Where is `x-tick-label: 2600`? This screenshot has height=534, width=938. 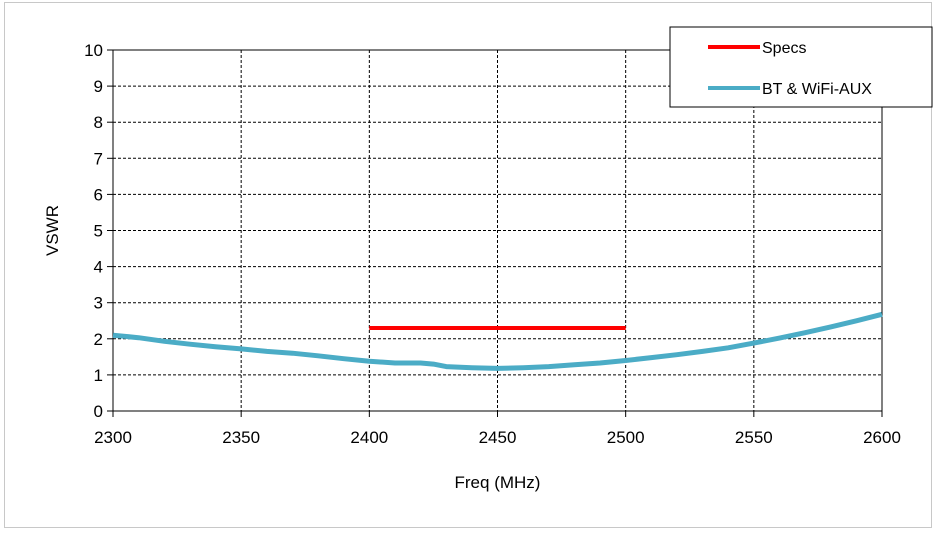 x-tick-label: 2600 is located at coordinates (882, 437).